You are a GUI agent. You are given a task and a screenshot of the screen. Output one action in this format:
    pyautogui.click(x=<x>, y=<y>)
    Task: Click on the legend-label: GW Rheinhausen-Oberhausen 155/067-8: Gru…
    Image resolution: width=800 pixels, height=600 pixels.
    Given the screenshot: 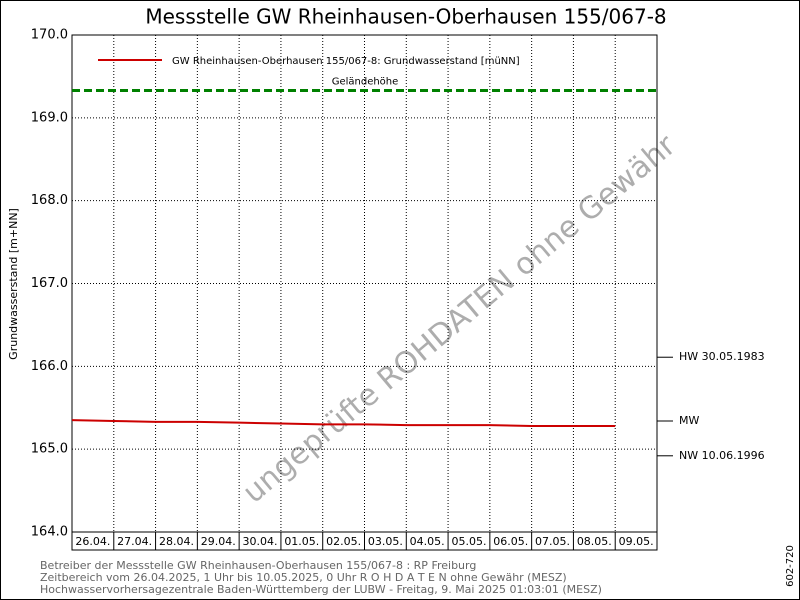 What is the action you would take?
    pyautogui.click(x=346, y=61)
    